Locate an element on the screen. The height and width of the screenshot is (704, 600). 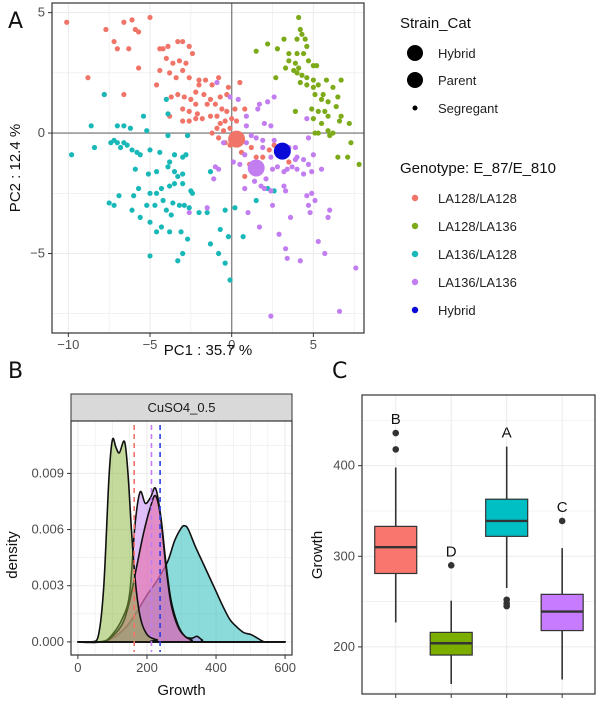
box-la136-la128: A is located at coordinates (507, 517).